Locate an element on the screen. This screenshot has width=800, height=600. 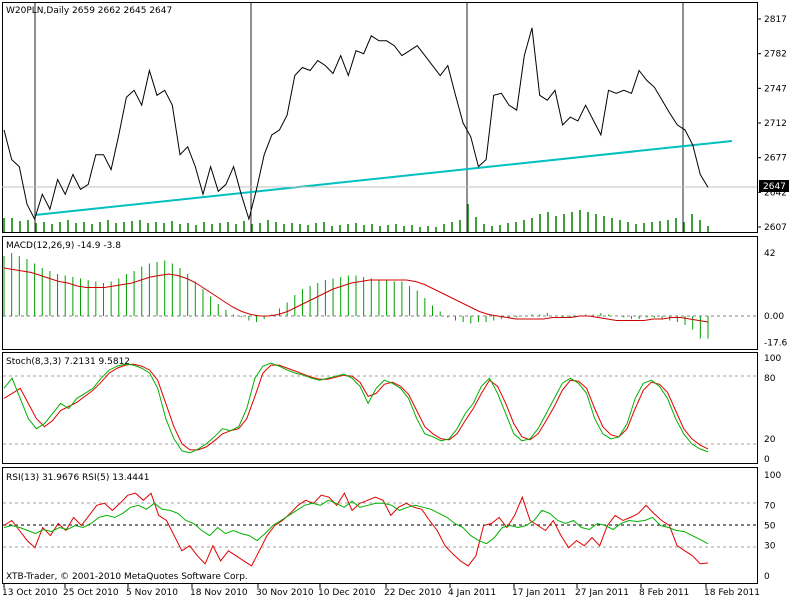
date-tick-label: 22 Dec 2010 is located at coordinates (413, 593).